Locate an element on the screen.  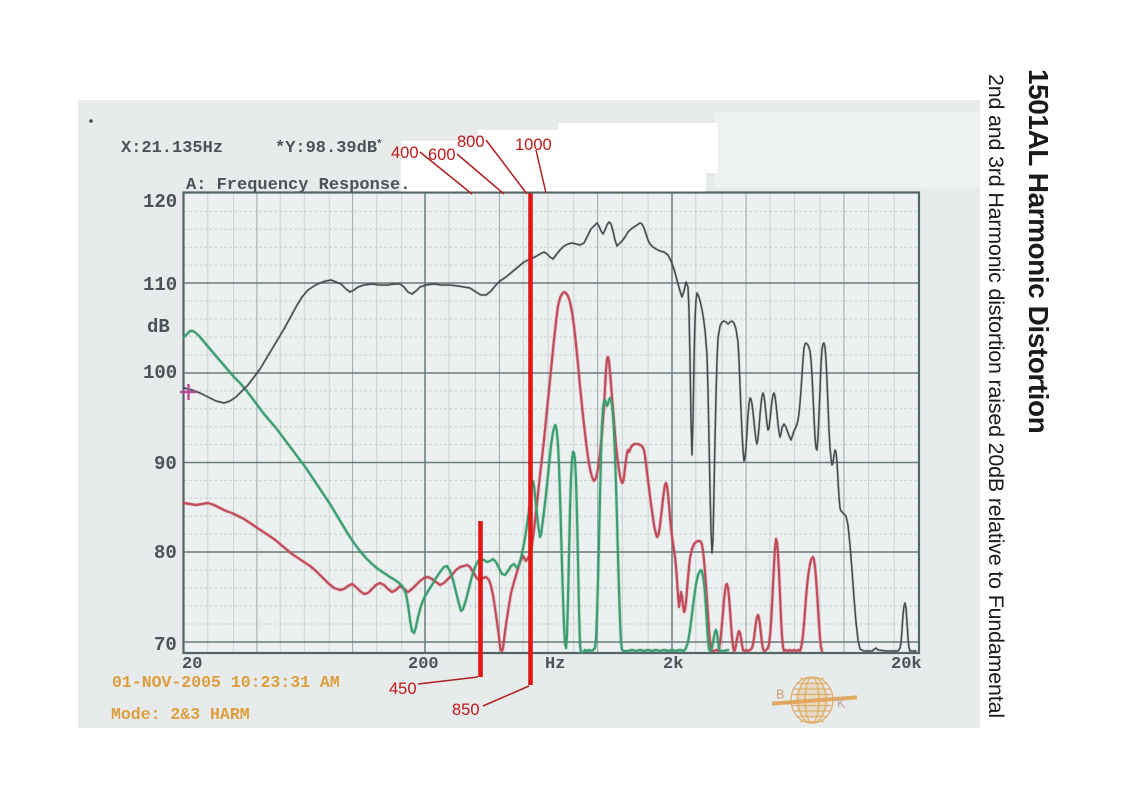
svg-text: Mode: 2&3 HARM is located at coordinates (180, 714).